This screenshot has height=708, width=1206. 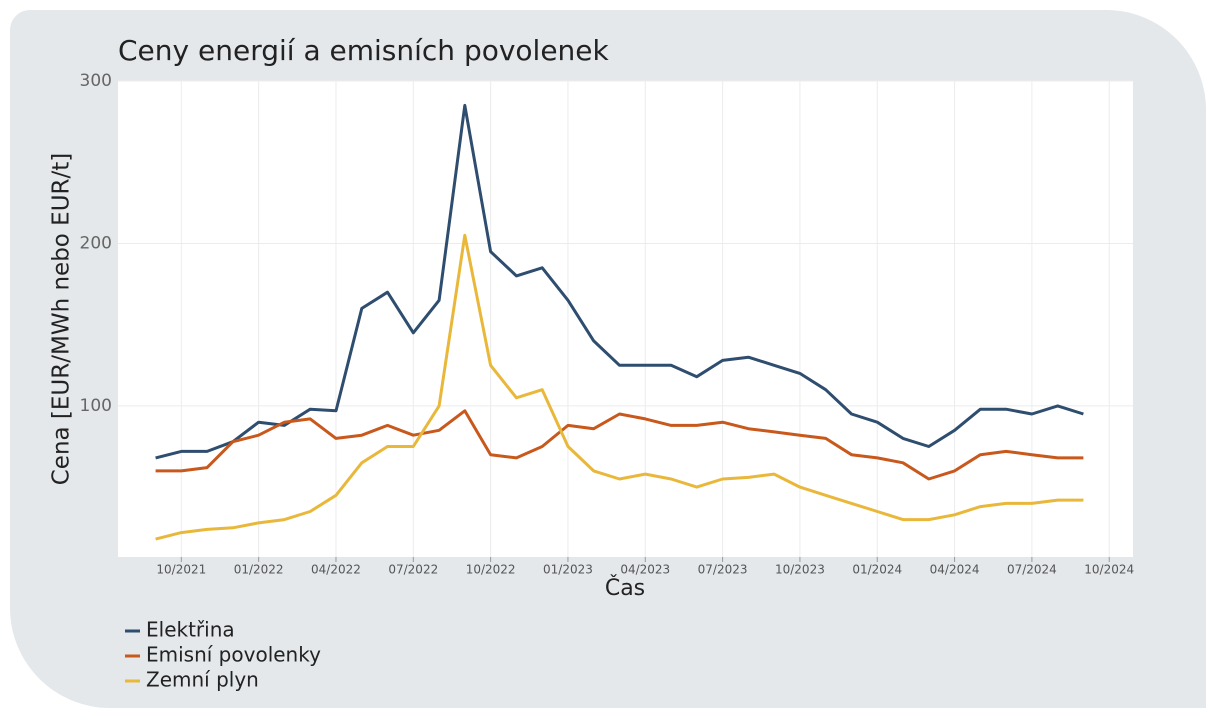 I want to click on x-tick-label: 01/2023, so click(x=568, y=570).